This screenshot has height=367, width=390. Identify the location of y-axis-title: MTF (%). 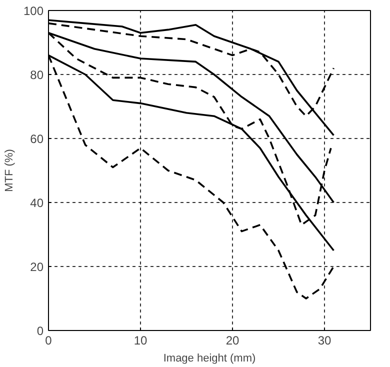
(9, 170).